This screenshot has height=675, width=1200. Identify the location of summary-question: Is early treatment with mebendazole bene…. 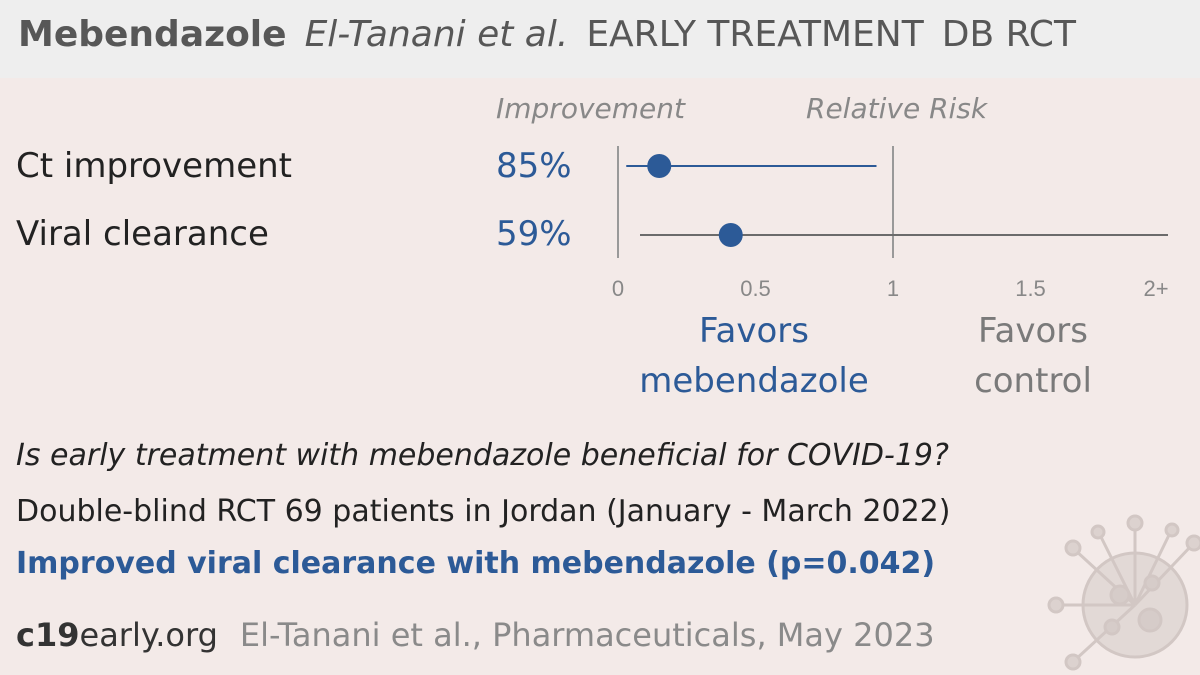
(482, 455).